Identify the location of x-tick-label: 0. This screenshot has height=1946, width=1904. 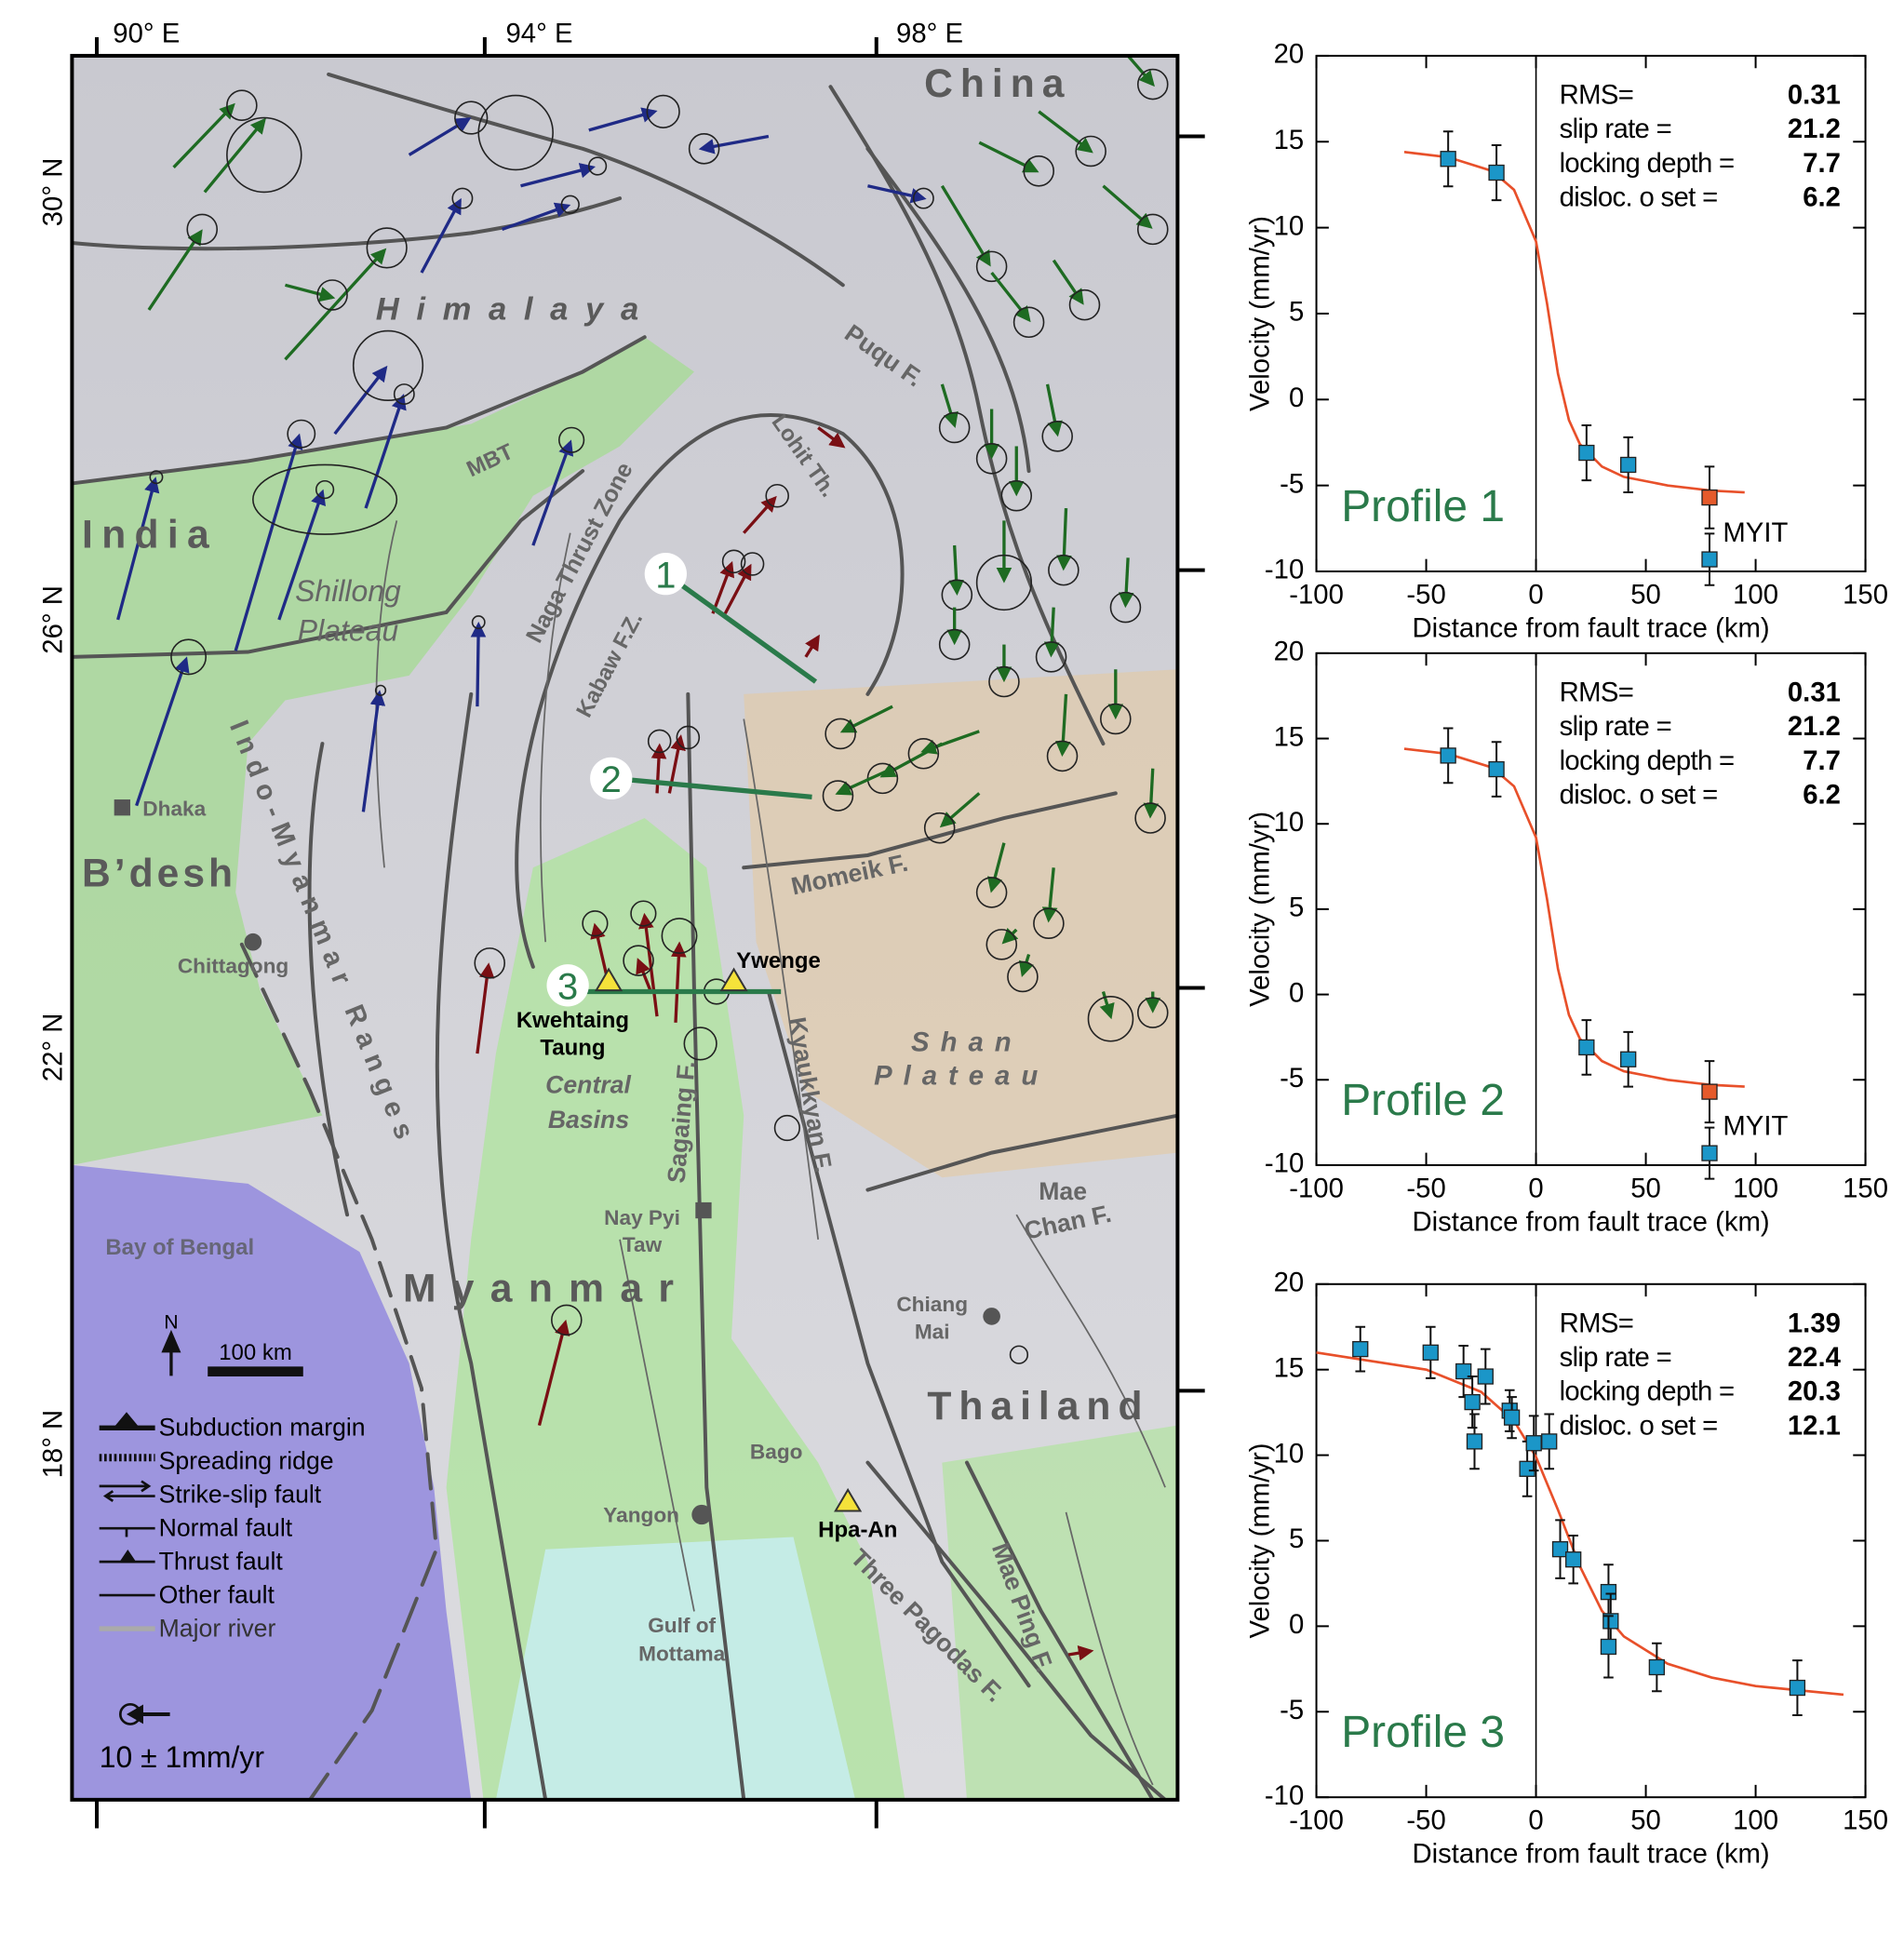
(1535, 594).